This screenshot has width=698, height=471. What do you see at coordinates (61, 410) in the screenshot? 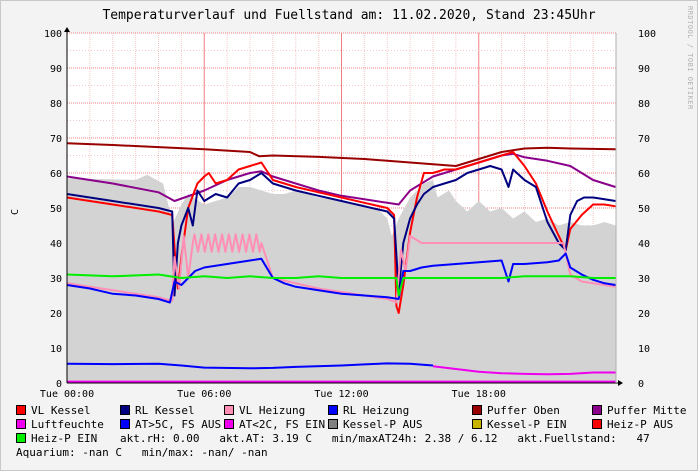
I see `legend-label: VL Kessel` at bounding box center [61, 410].